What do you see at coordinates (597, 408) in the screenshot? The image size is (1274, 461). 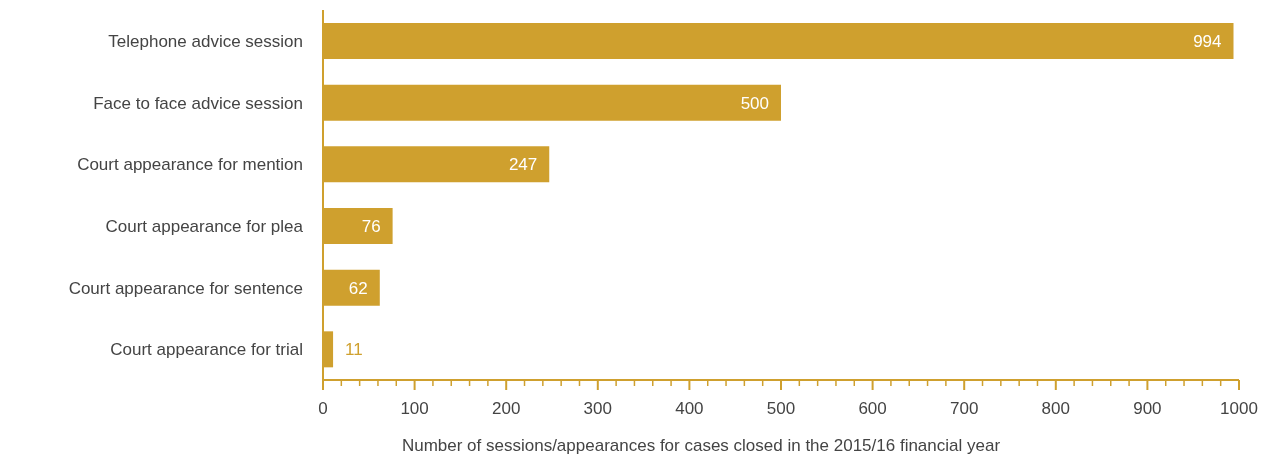 I see `x-tick-label: 300` at bounding box center [597, 408].